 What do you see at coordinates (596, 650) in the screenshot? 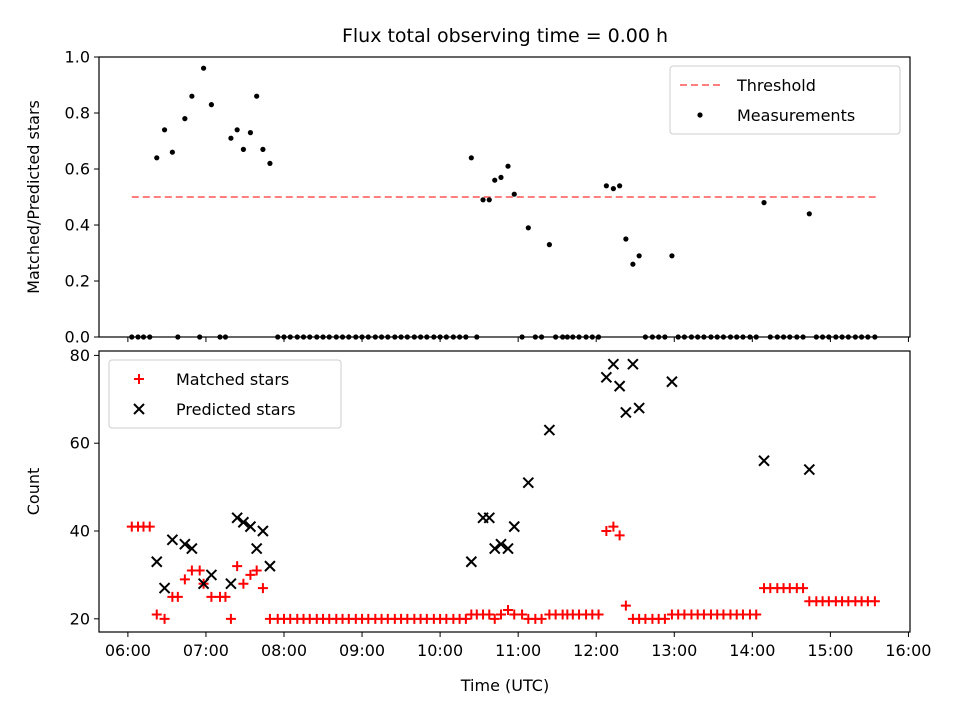
I see `x-tick-label: 12:00` at bounding box center [596, 650].